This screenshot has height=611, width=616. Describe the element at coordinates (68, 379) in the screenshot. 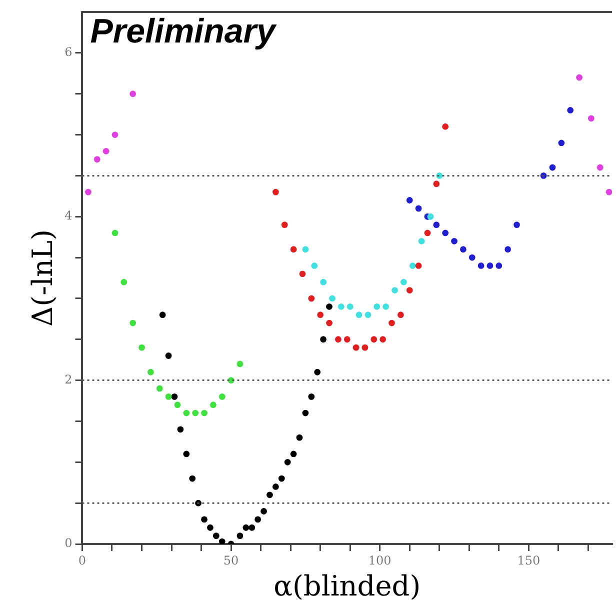

I see `y-tick-label: 2` at that location.